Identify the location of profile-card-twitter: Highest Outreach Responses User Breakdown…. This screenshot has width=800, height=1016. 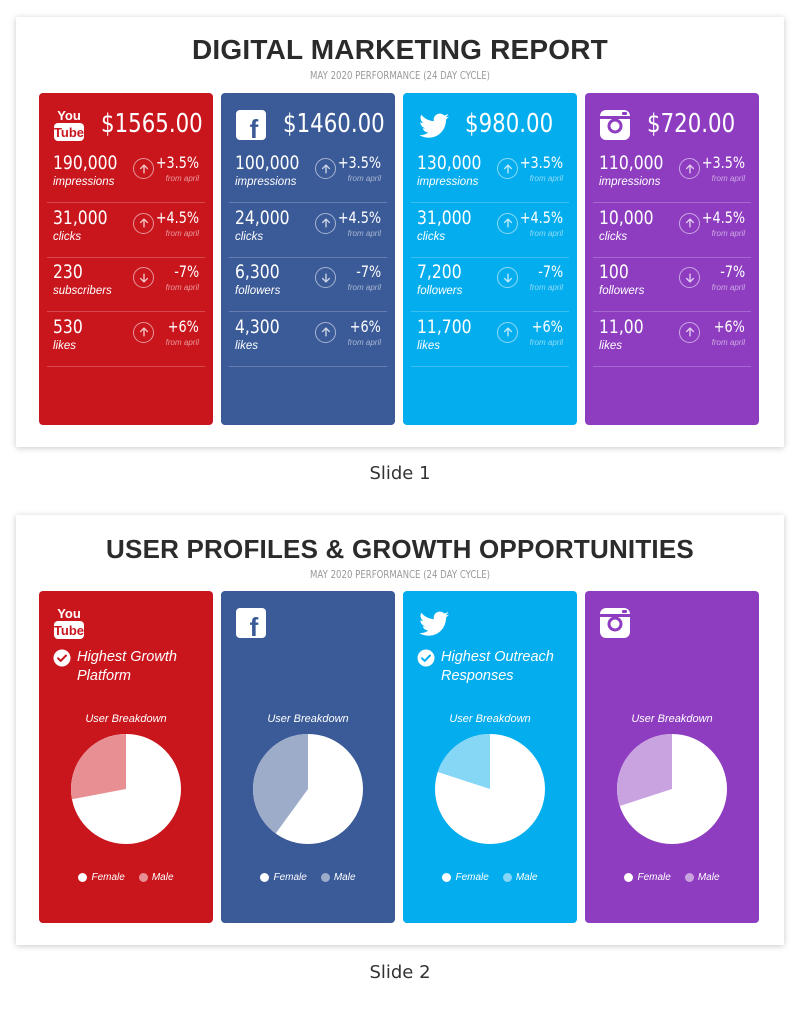
(490, 757).